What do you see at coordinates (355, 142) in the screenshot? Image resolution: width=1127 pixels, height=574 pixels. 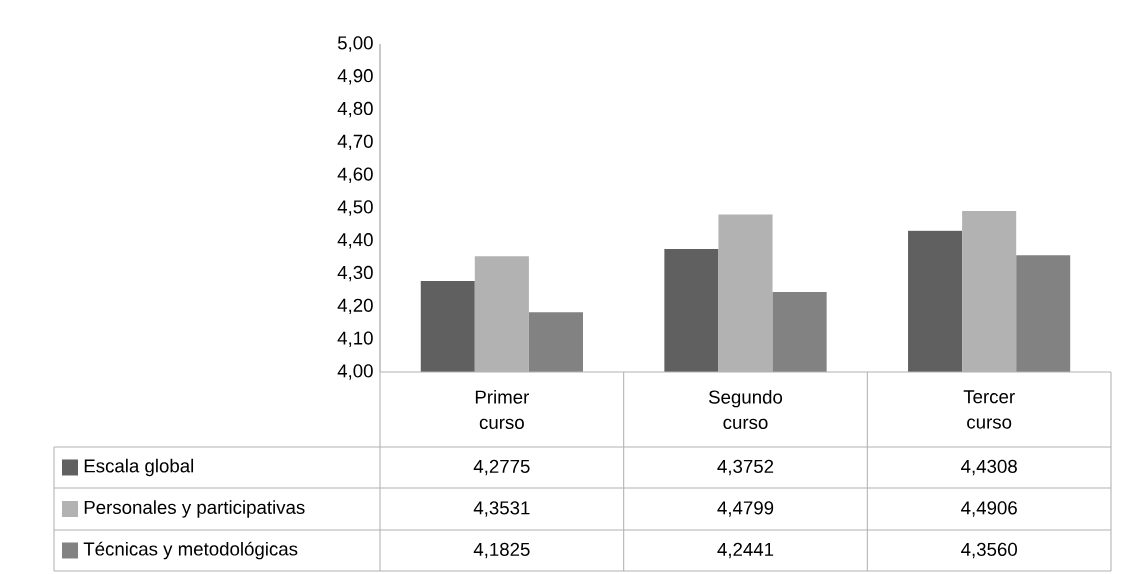 I see `y-tick-label: 4,70` at bounding box center [355, 142].